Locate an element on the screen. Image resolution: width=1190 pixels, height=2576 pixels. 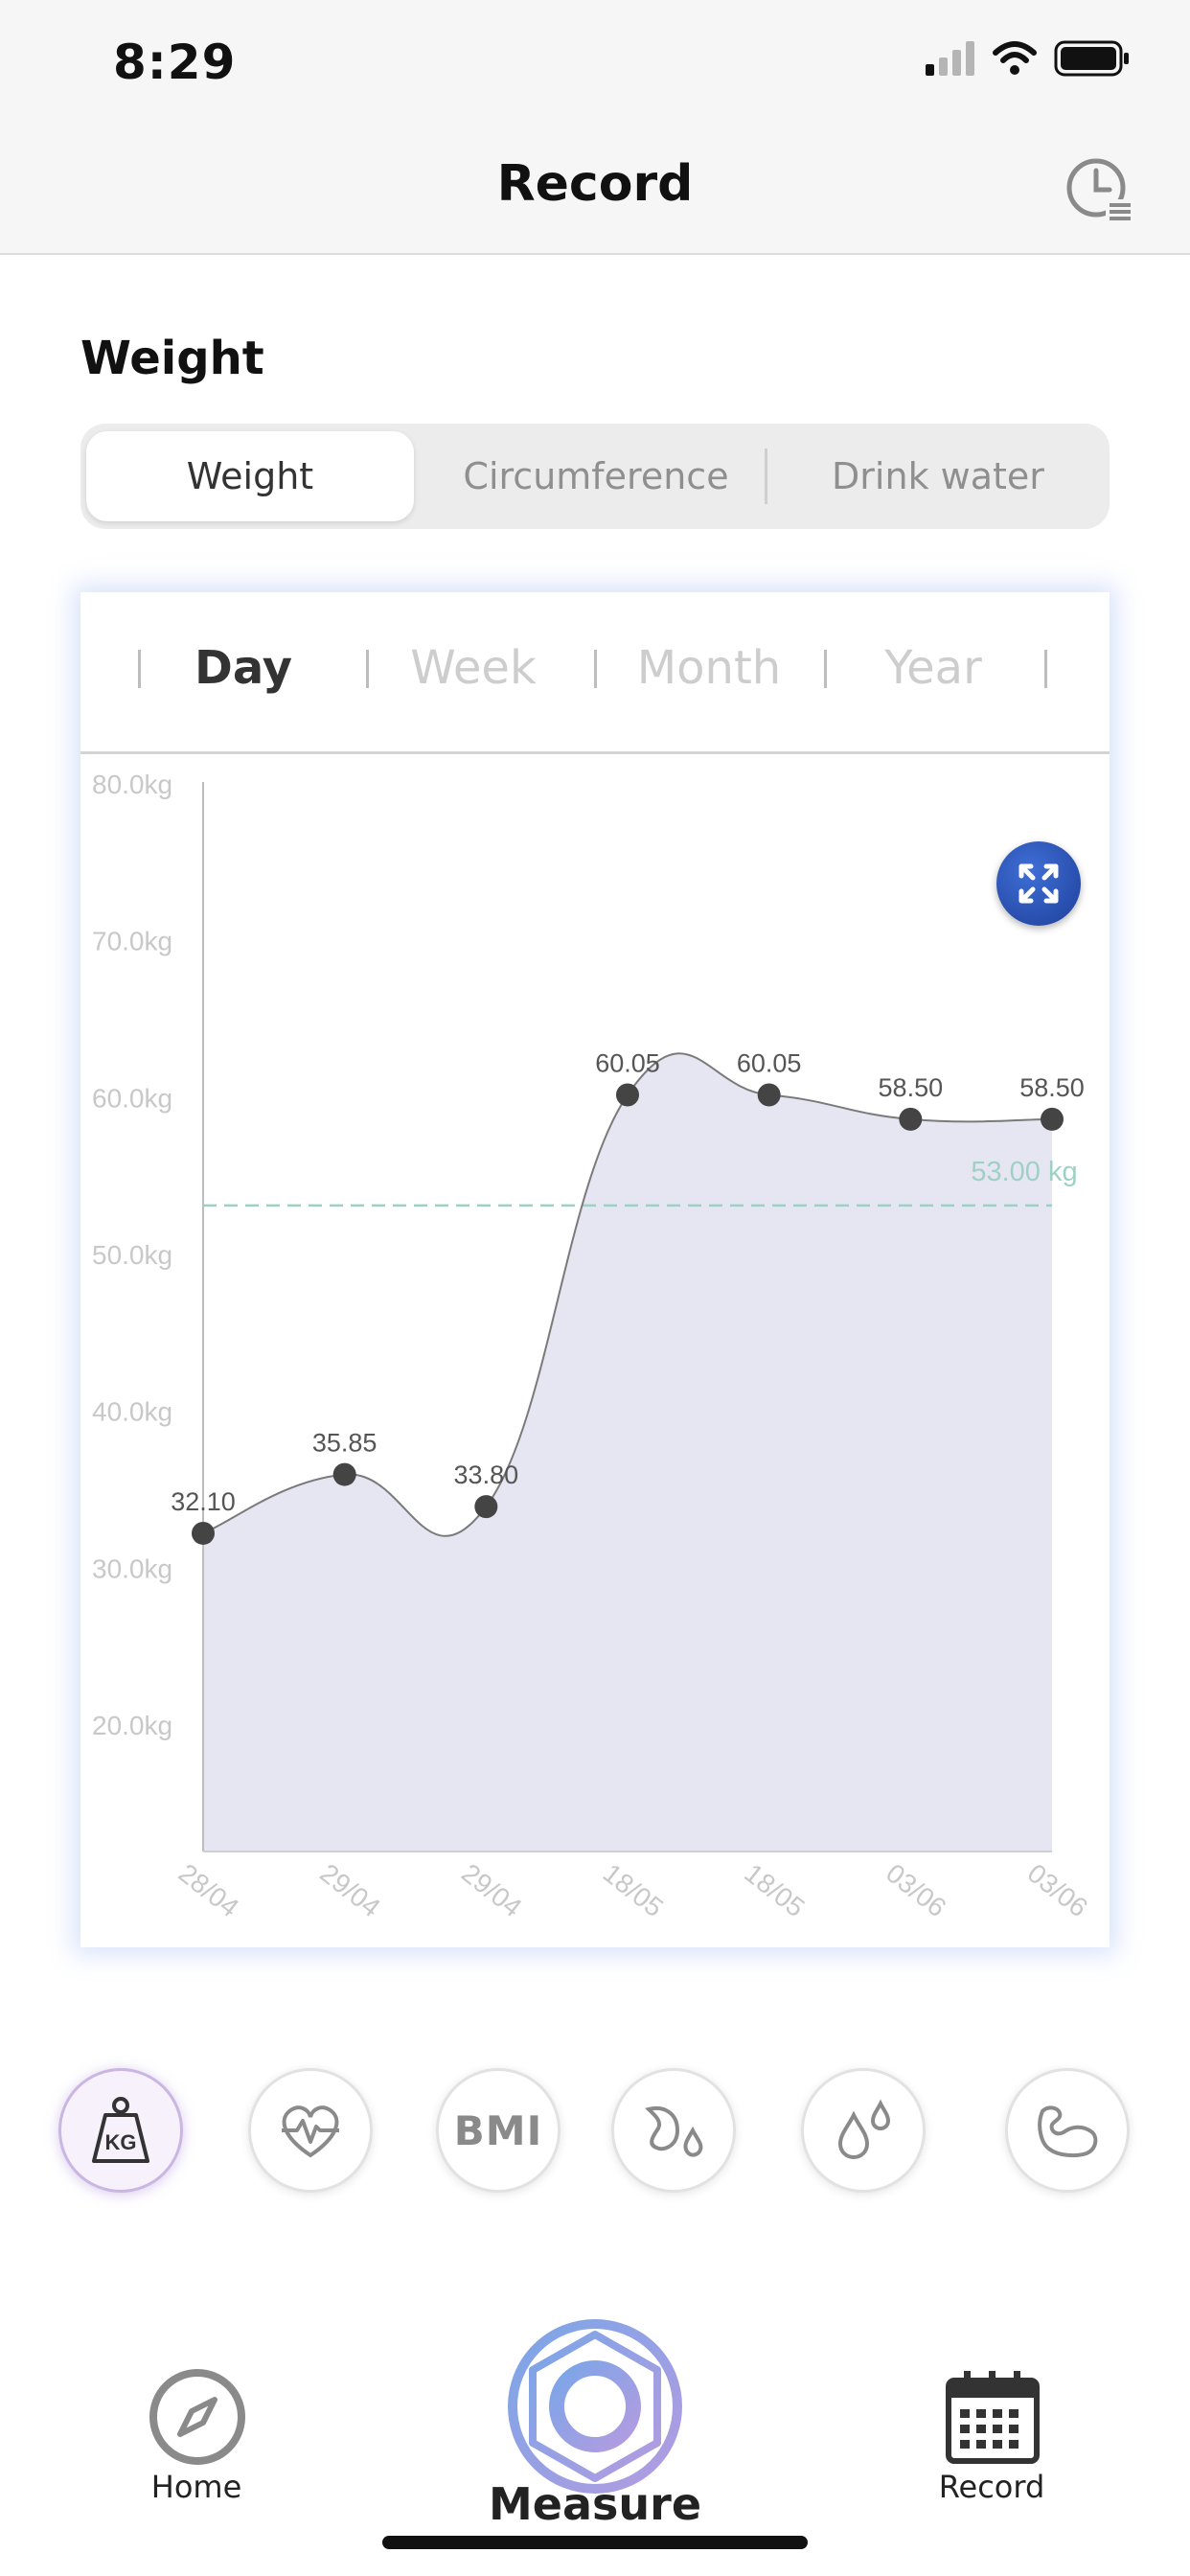
status-icons is located at coordinates (1029, 58).